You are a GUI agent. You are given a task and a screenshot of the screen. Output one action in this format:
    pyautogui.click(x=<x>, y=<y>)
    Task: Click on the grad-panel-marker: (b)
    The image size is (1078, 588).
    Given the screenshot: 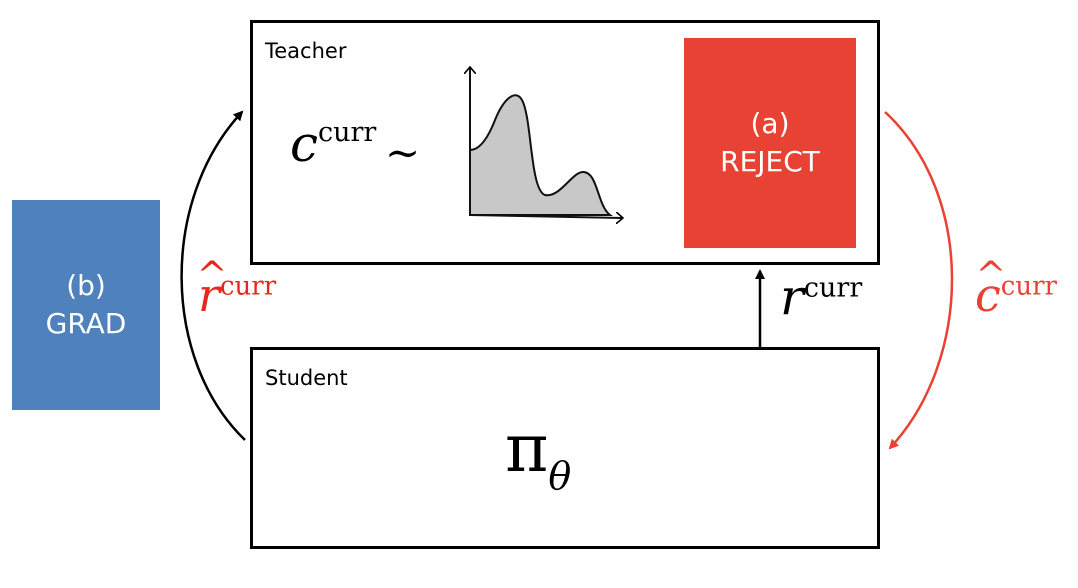 What is the action you would take?
    pyautogui.click(x=86, y=286)
    